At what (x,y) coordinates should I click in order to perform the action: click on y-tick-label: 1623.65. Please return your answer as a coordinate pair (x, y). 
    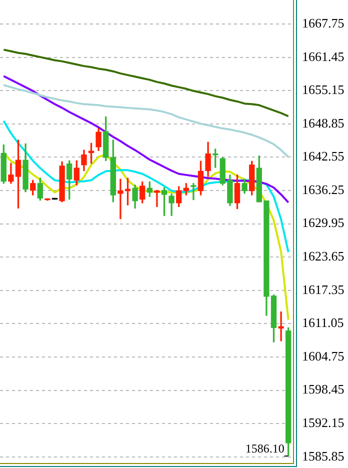
    Looking at the image, I should click on (323, 256).